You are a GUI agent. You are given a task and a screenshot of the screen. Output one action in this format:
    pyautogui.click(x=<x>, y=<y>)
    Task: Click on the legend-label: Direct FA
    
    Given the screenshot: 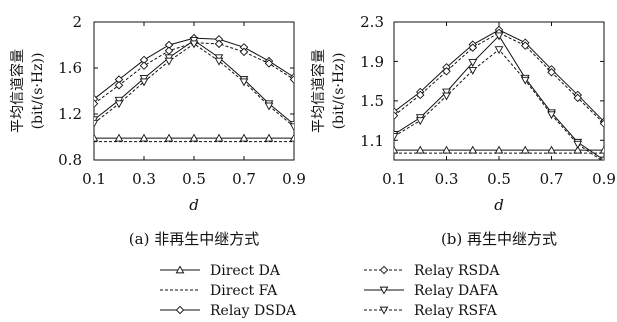 What is the action you would take?
    pyautogui.click(x=244, y=291)
    